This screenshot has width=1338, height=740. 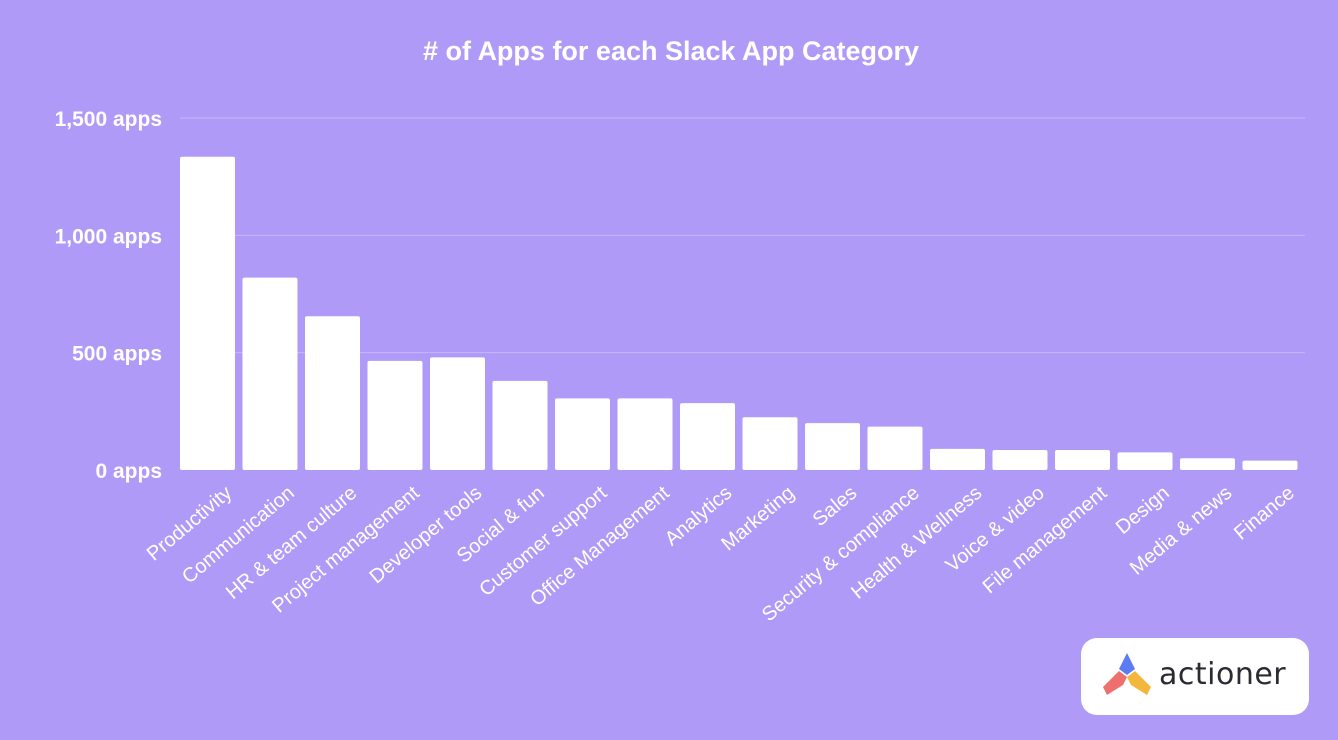 What do you see at coordinates (1127, 674) in the screenshot?
I see `actioner-logo-icon` at bounding box center [1127, 674].